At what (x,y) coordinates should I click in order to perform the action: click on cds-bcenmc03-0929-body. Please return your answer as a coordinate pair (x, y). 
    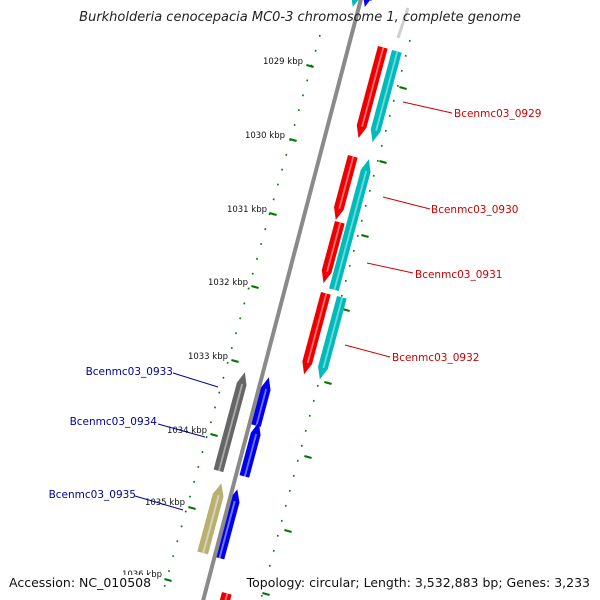
    Looking at the image, I should click on (372, 92).